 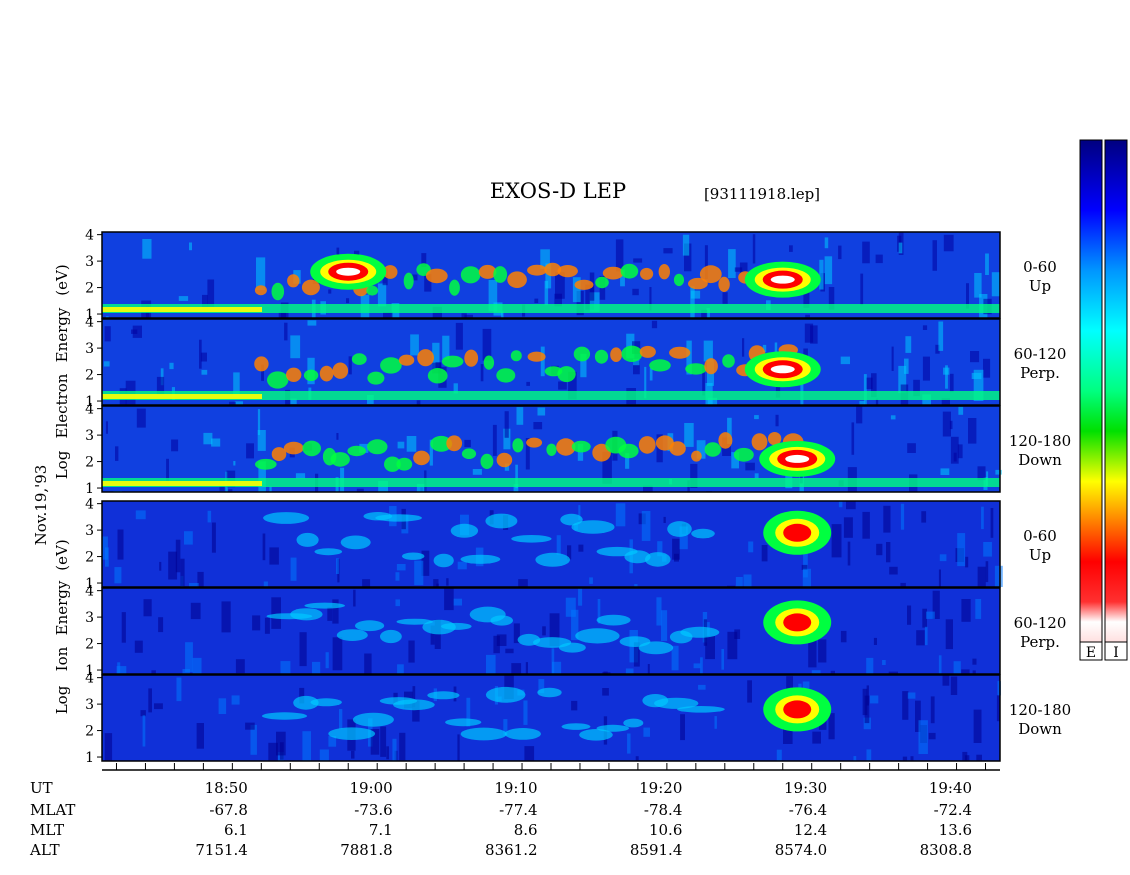 What do you see at coordinates (226, 788) in the screenshot?
I see `orbit-value: 18:50` at bounding box center [226, 788].